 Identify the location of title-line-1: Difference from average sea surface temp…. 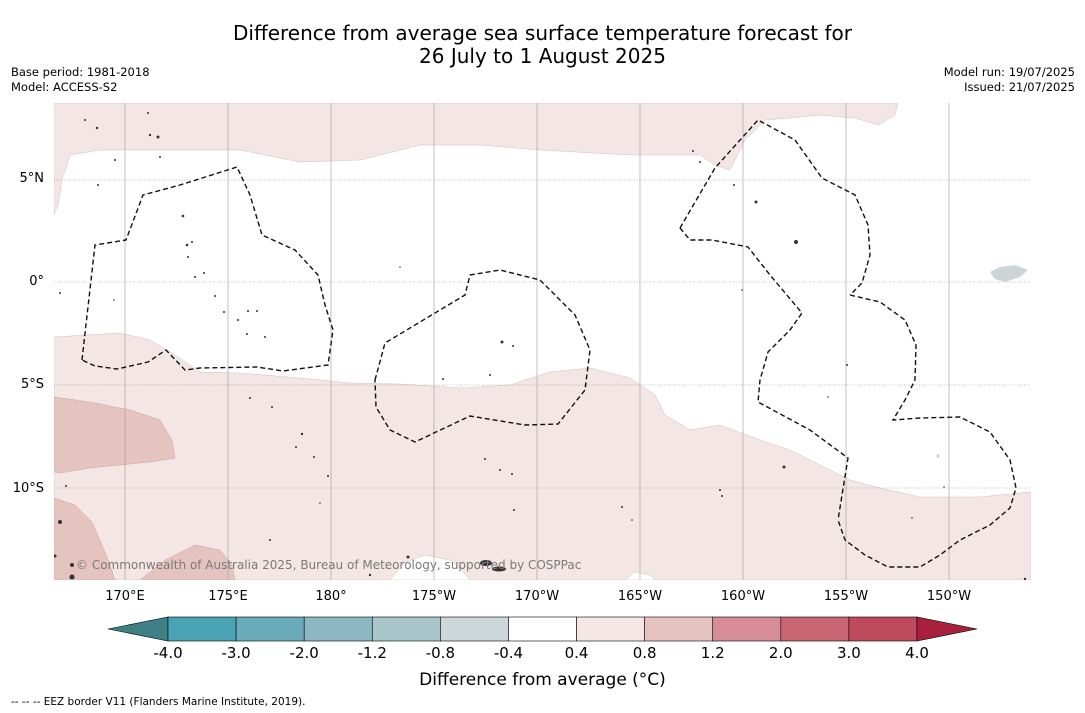
(542, 33).